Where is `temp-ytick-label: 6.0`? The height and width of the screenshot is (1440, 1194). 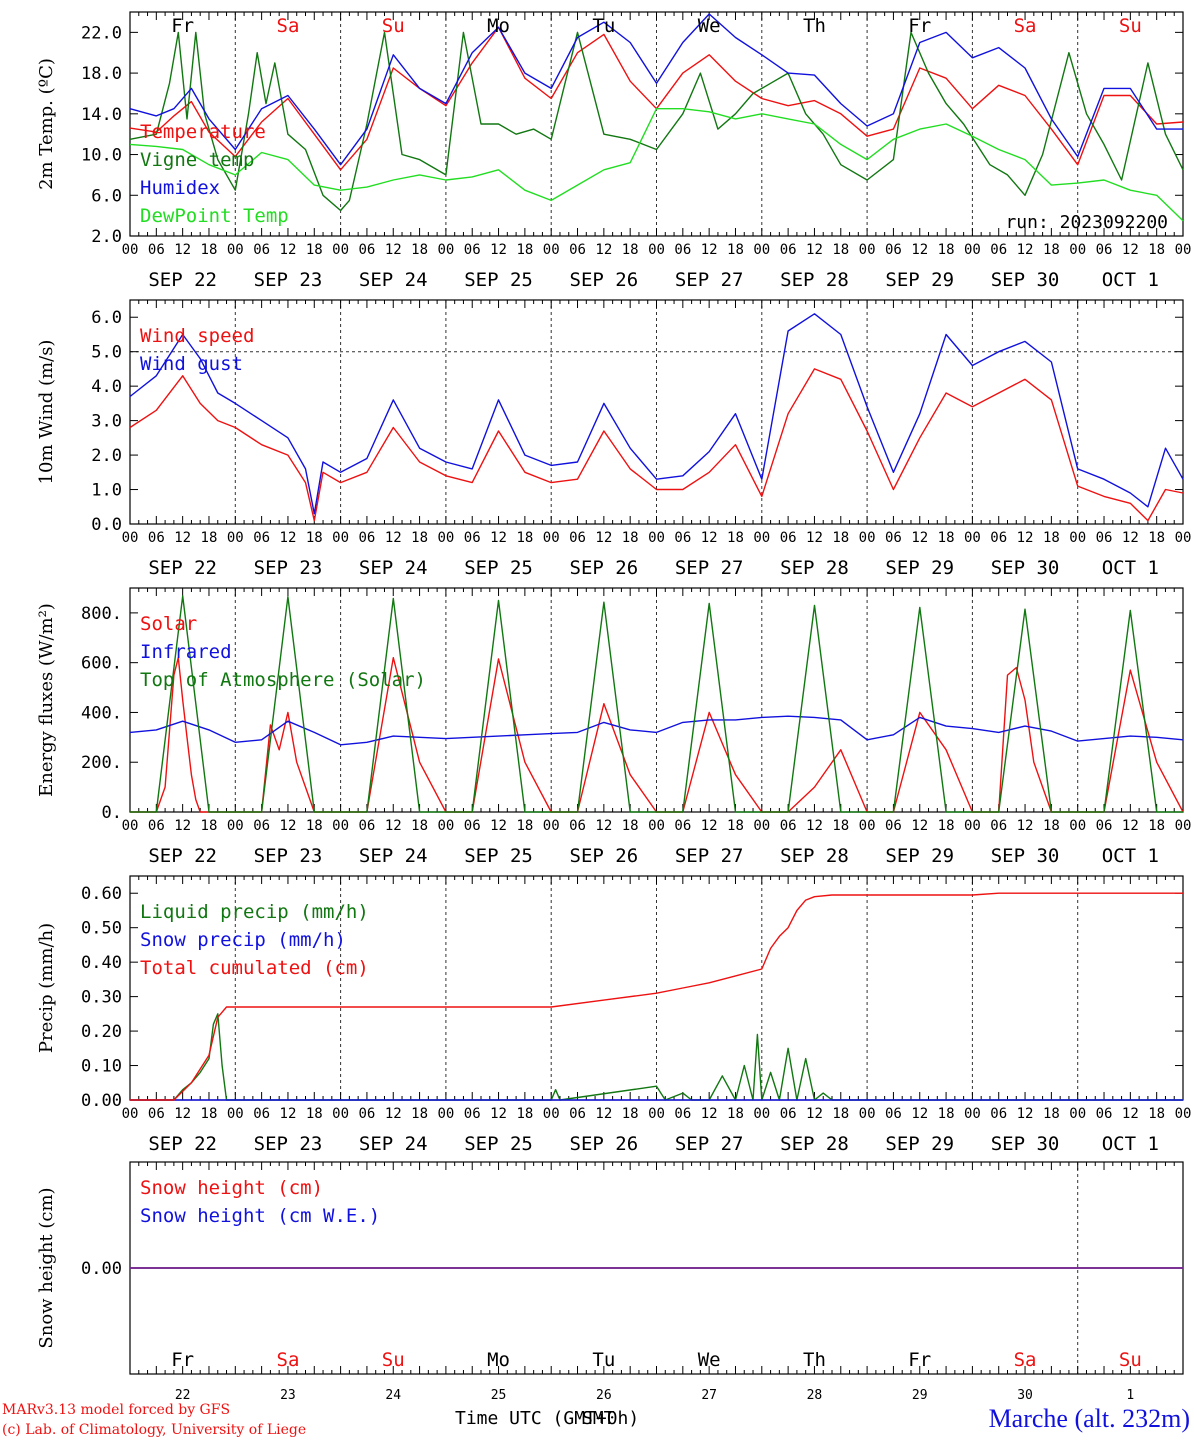
temp-ytick-label: 6.0 is located at coordinates (106, 196).